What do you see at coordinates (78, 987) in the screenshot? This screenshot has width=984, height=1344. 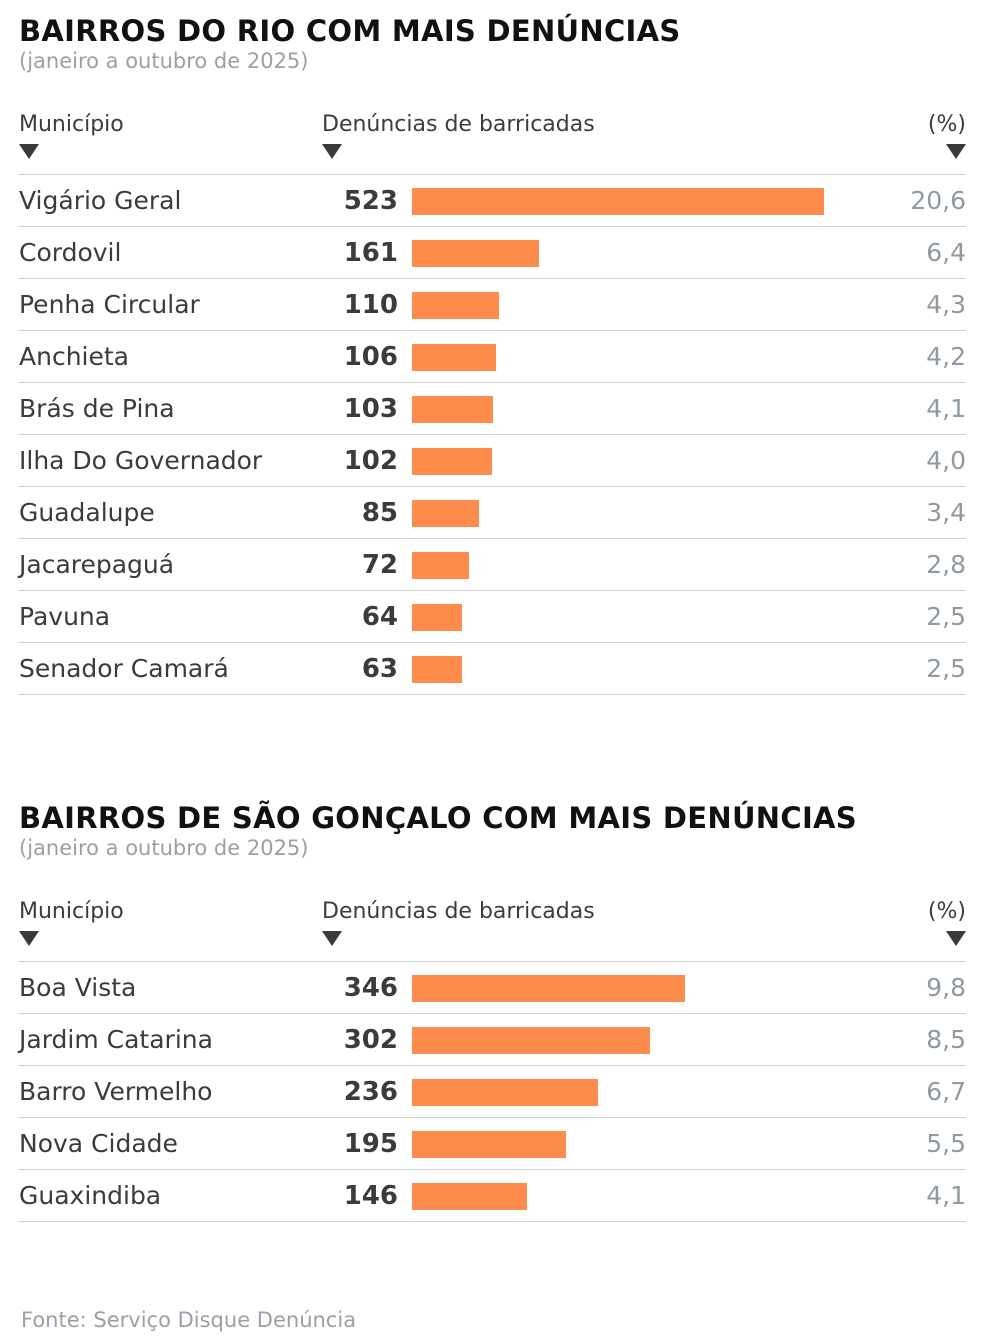 I see `row-name: Boa Vista` at bounding box center [78, 987].